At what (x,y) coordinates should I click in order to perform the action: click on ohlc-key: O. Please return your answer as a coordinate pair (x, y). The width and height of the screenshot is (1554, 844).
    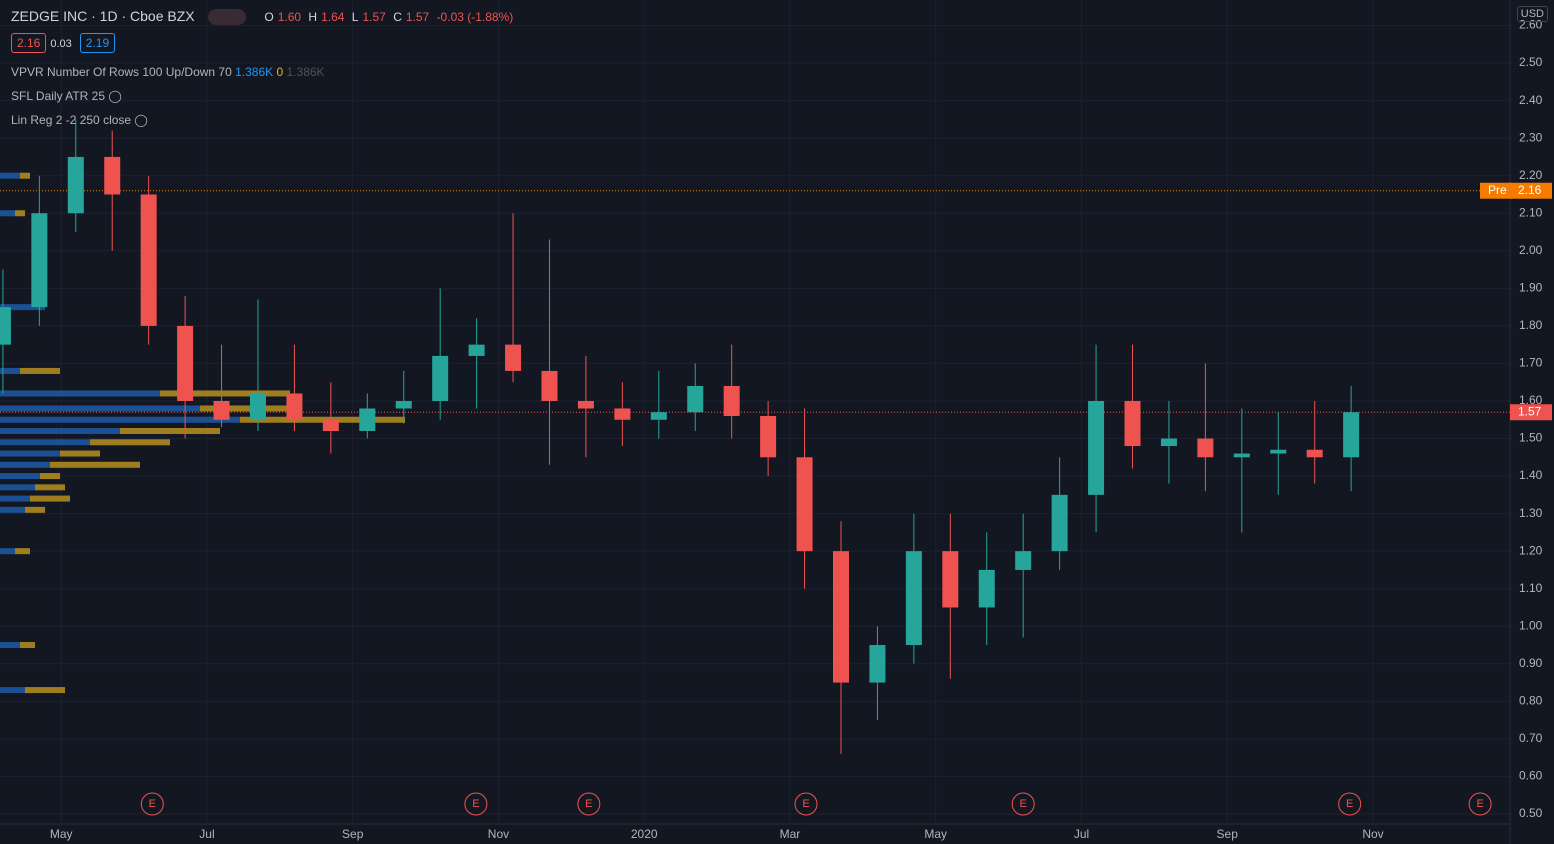
    Looking at the image, I should click on (269, 17).